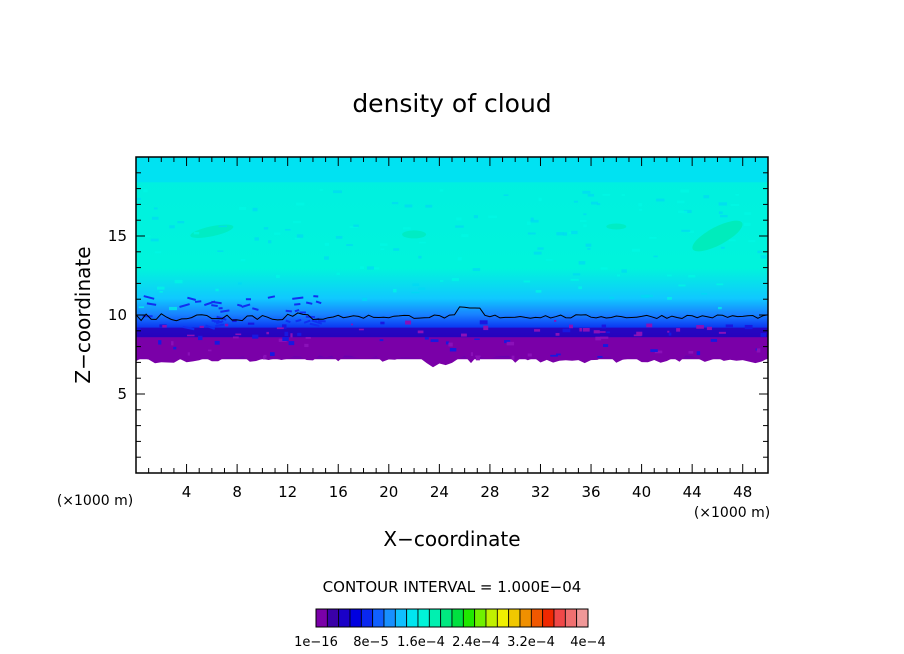 The height and width of the screenshot is (654, 904). What do you see at coordinates (95, 501) in the screenshot?
I see `y-axis-unit: (×1000 m)` at bounding box center [95, 501].